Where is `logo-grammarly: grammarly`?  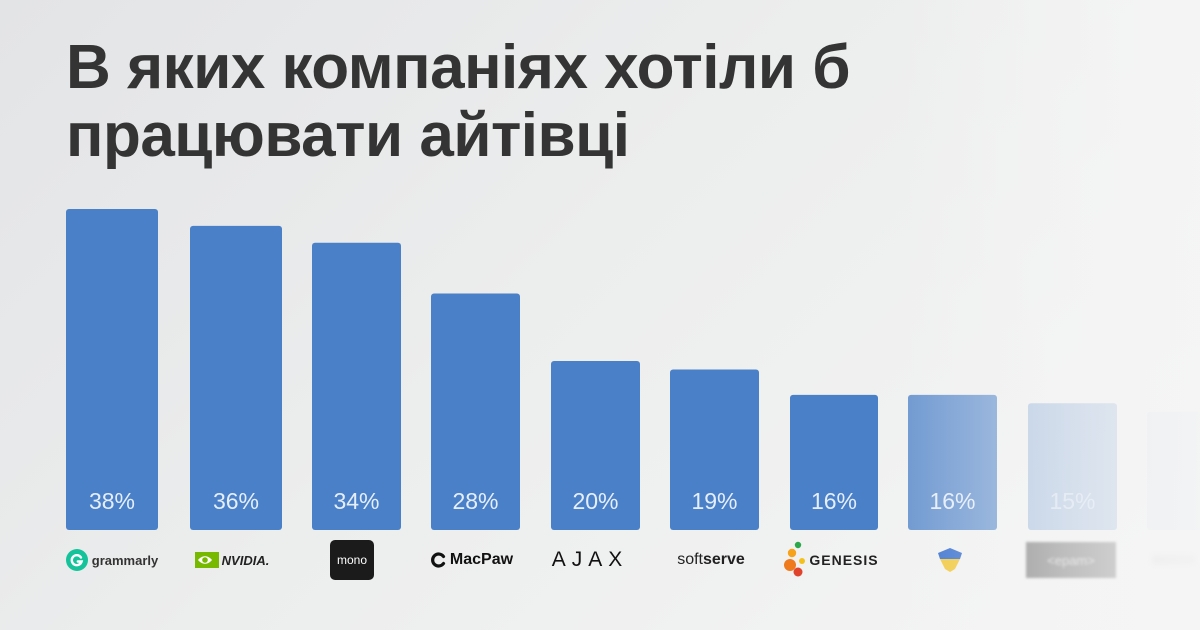 logo-grammarly: grammarly is located at coordinates (112, 560).